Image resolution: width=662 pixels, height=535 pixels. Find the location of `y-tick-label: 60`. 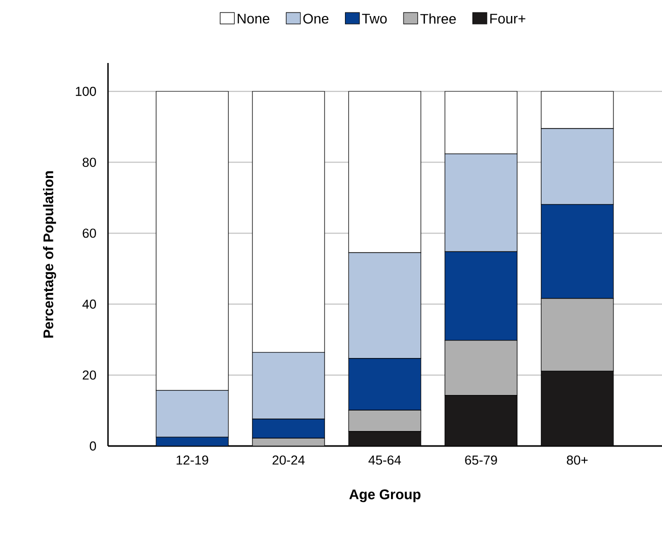

y-tick-label: 60 is located at coordinates (89, 233).